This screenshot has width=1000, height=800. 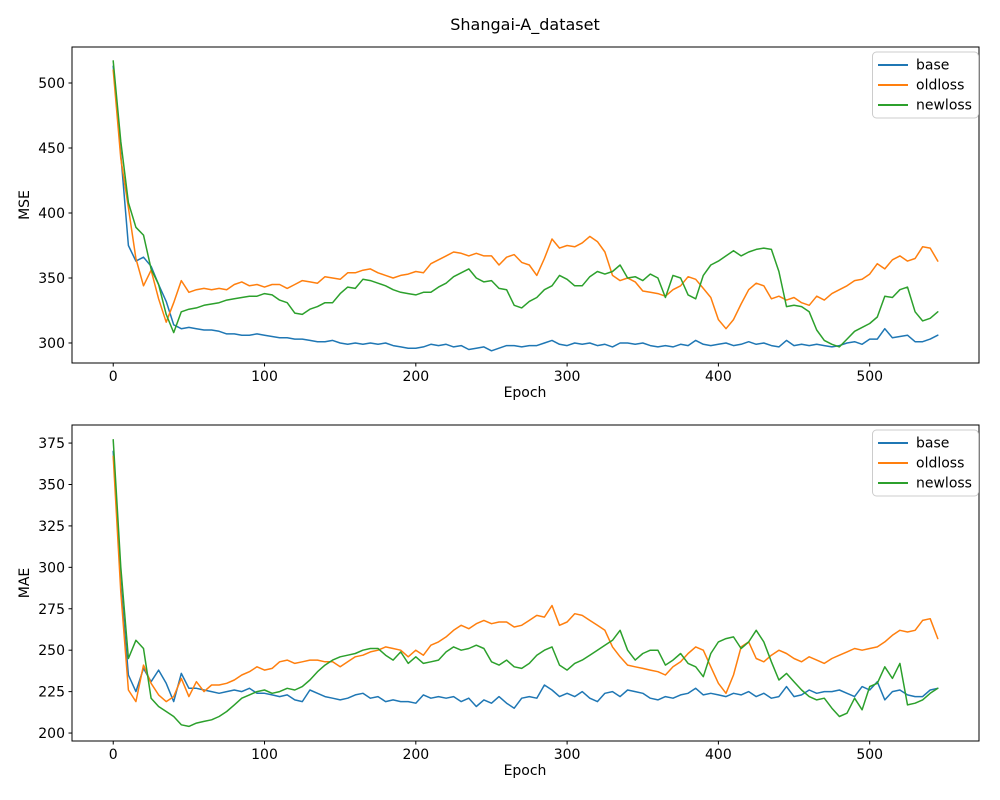 I want to click on mae-legend-box, so click(x=925, y=463).